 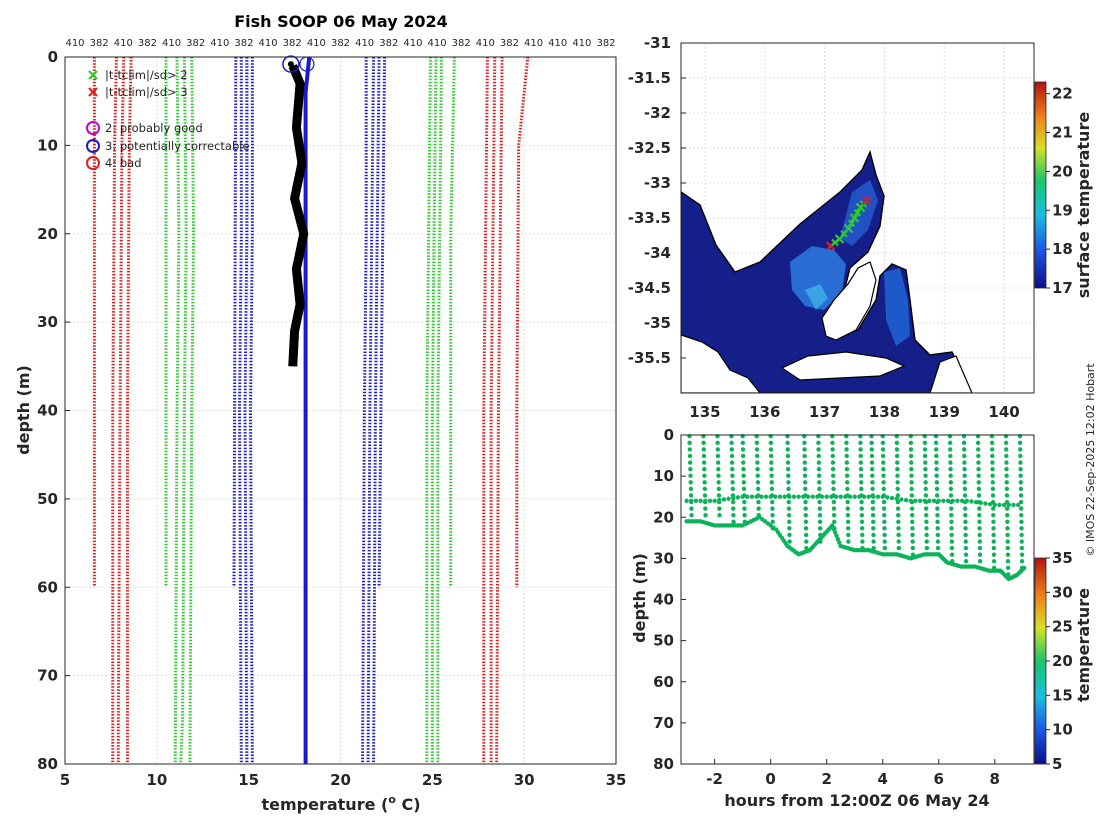 I want to click on profile-ytick-label: 40, so click(x=47, y=411).